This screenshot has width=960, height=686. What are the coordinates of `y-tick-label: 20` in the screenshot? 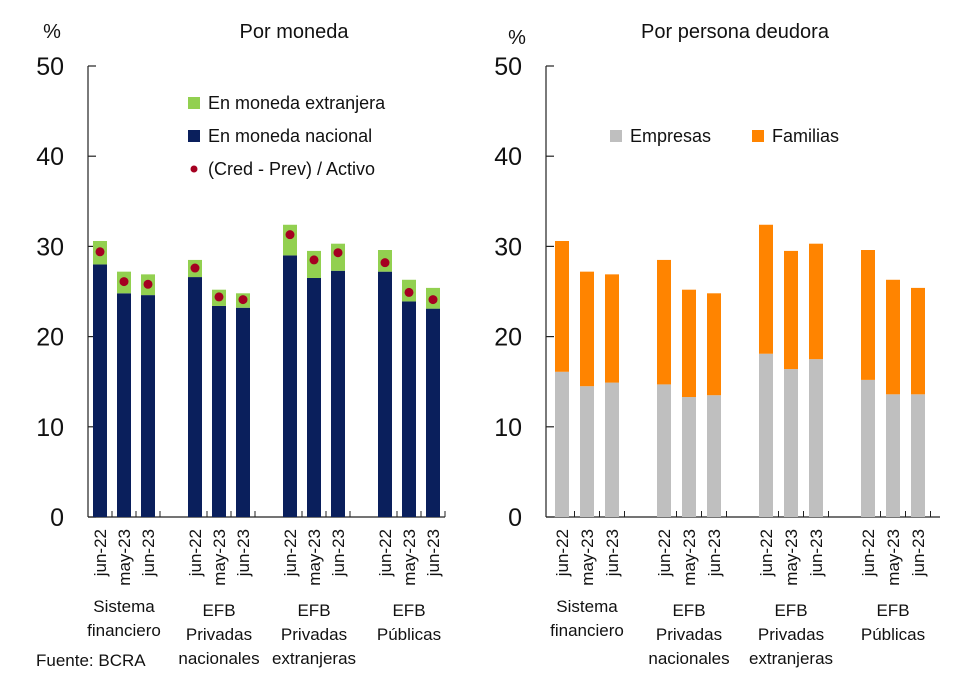 It's located at (508, 338).